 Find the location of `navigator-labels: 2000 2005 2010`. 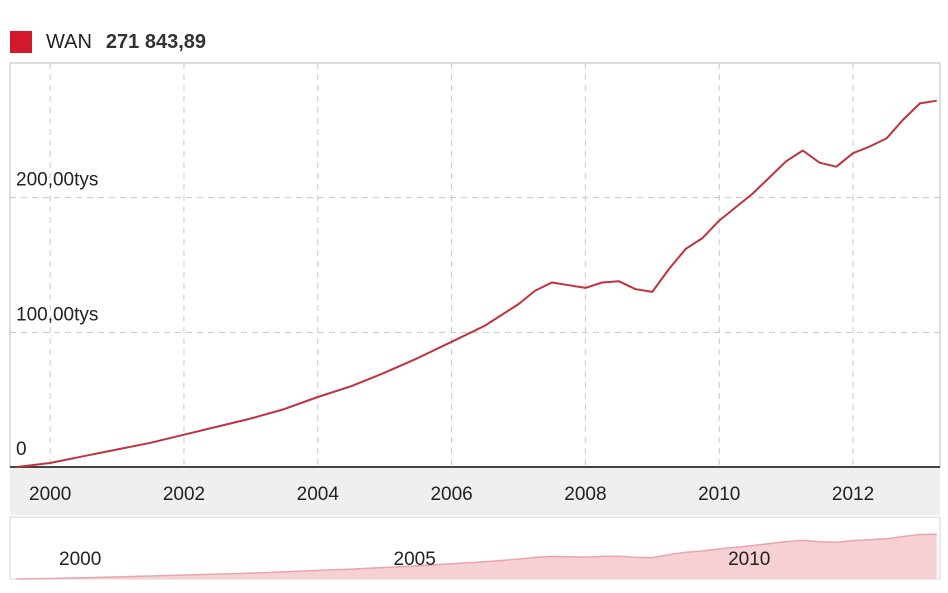

navigator-labels: 2000 2005 2010 is located at coordinates (414, 559).